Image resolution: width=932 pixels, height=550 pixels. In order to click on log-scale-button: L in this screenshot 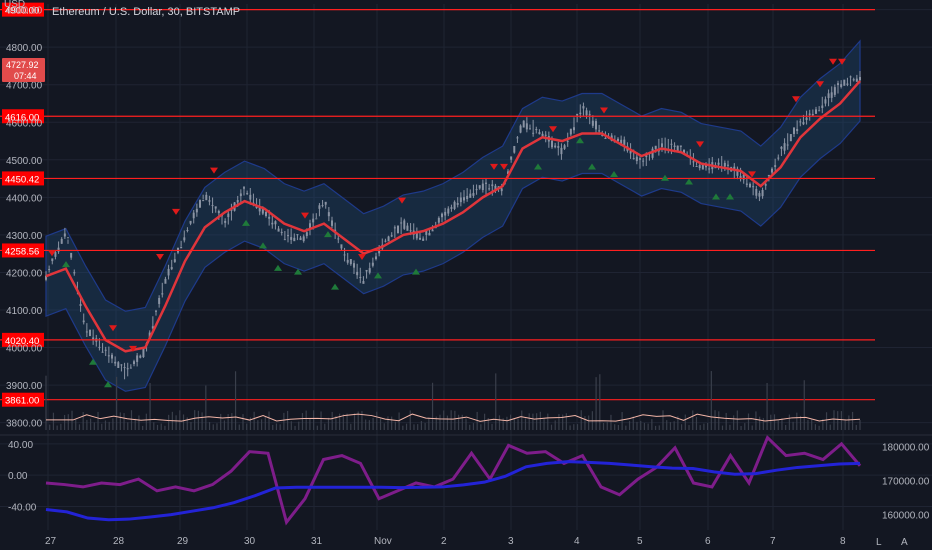, I will do `click(879, 542)`.